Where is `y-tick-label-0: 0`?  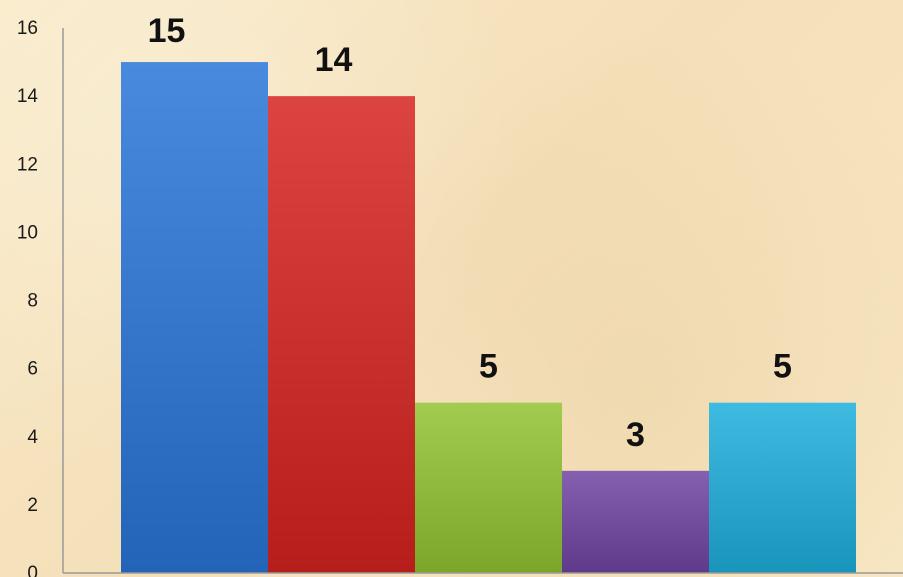 y-tick-label-0: 0 is located at coordinates (32, 570).